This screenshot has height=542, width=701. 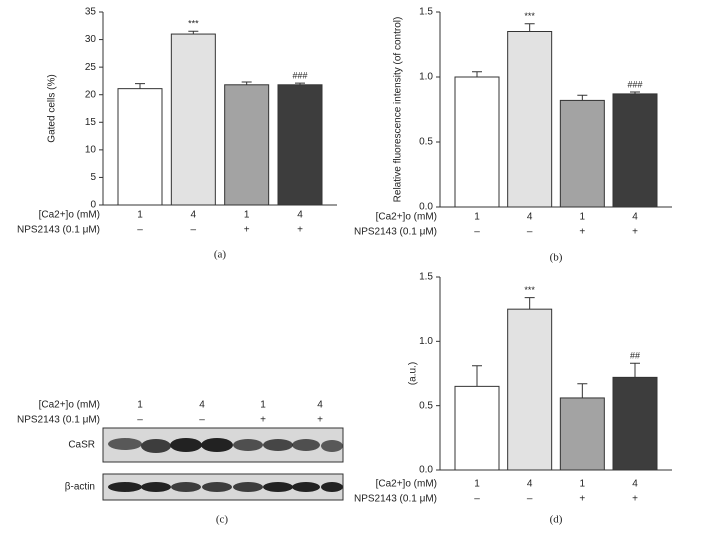 I want to click on blot-bands, so click(x=225, y=465).